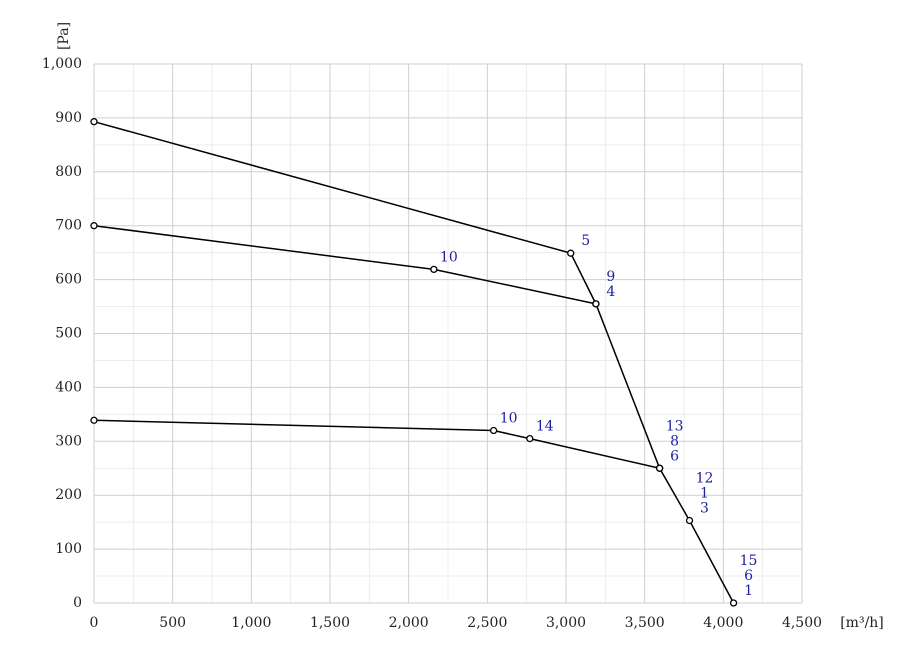 The width and height of the screenshot is (900, 657). I want to click on point-label: 15, so click(749, 561).